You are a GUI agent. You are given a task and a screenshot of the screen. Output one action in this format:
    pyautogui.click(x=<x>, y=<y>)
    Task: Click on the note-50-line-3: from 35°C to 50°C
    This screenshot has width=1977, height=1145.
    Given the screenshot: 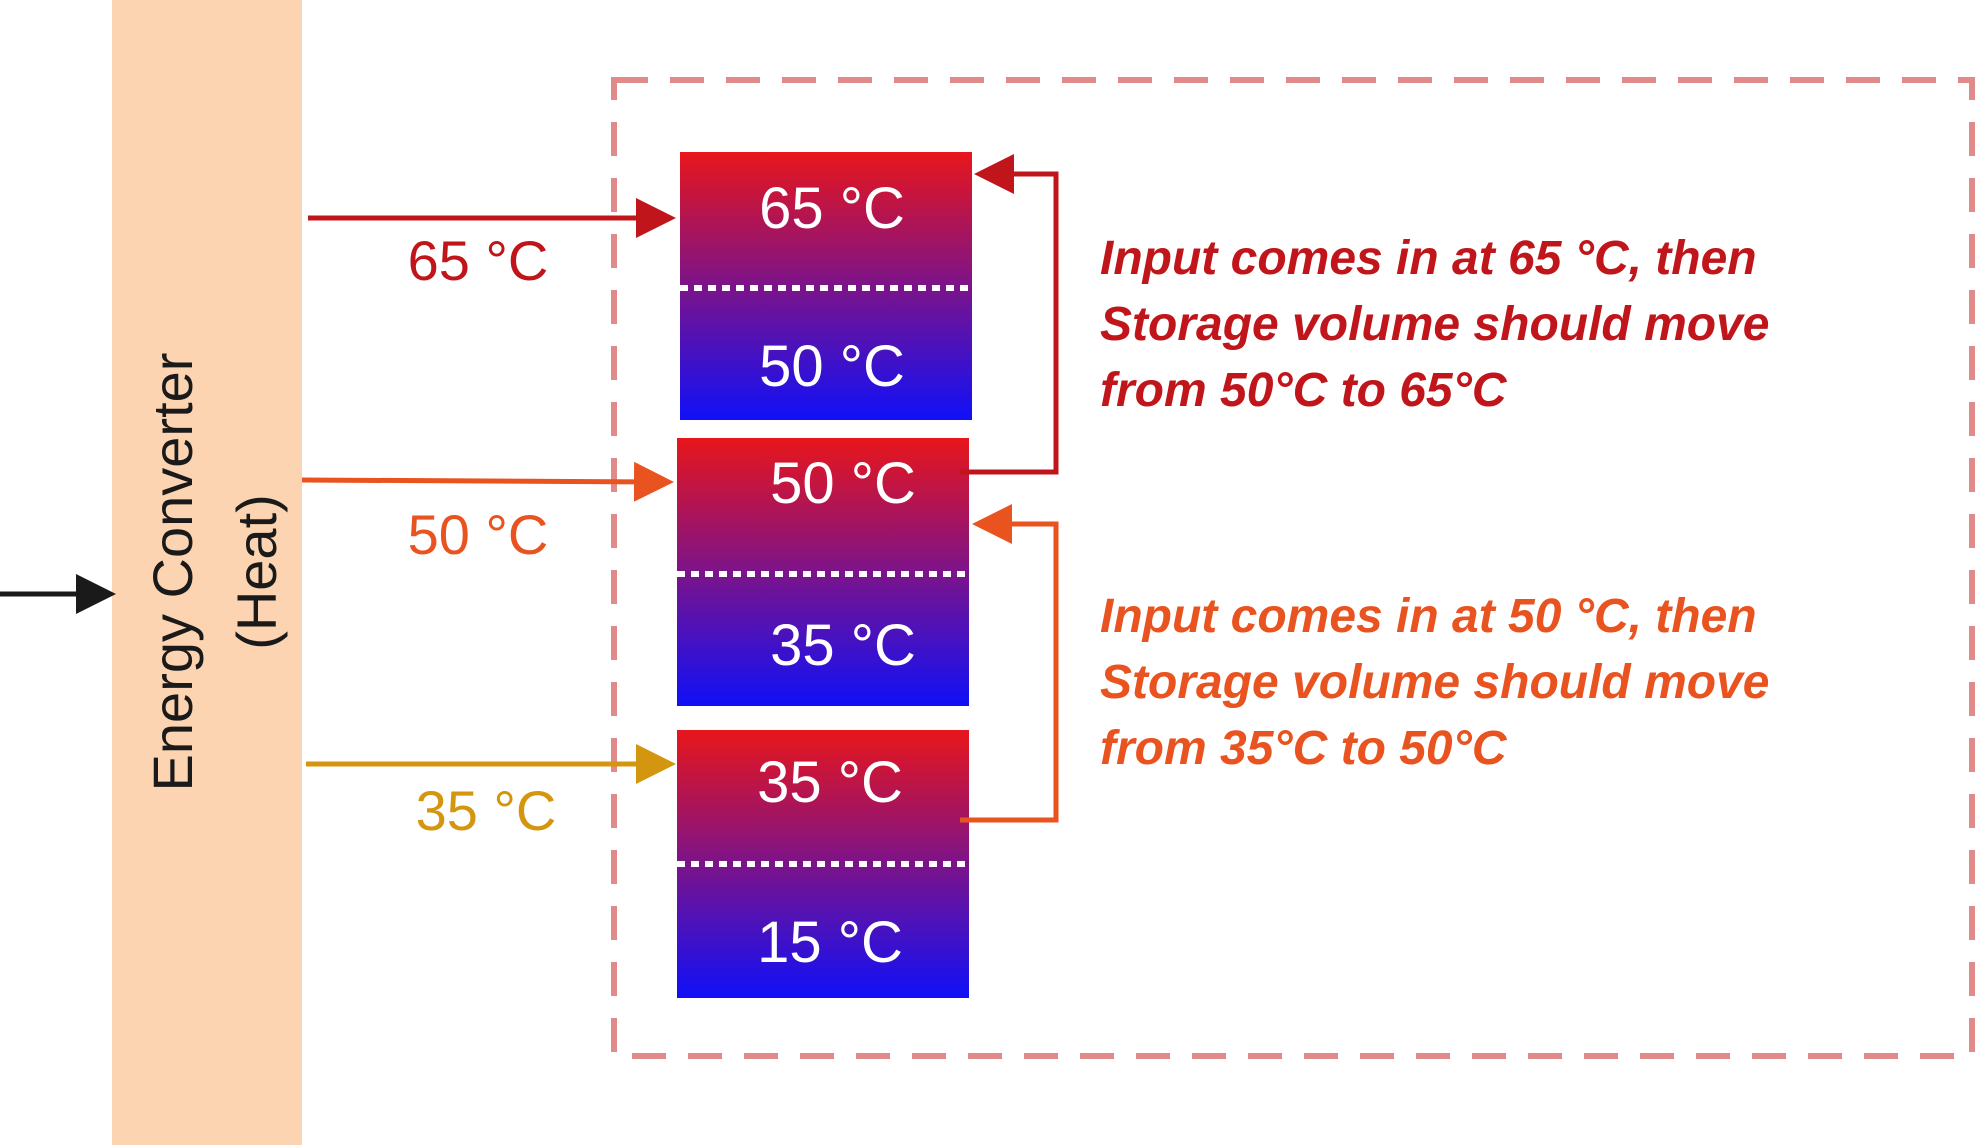 What is the action you would take?
    pyautogui.click(x=1304, y=748)
    